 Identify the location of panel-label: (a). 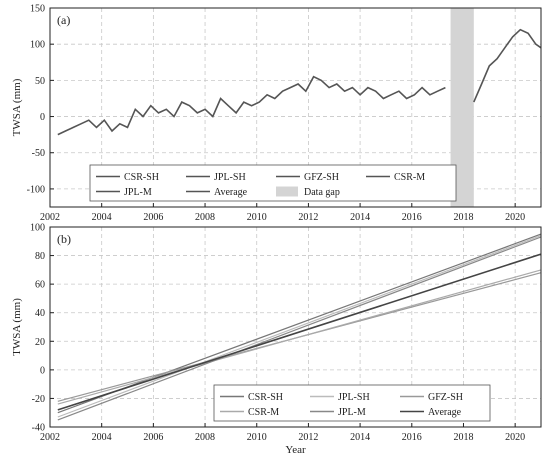
(63, 20).